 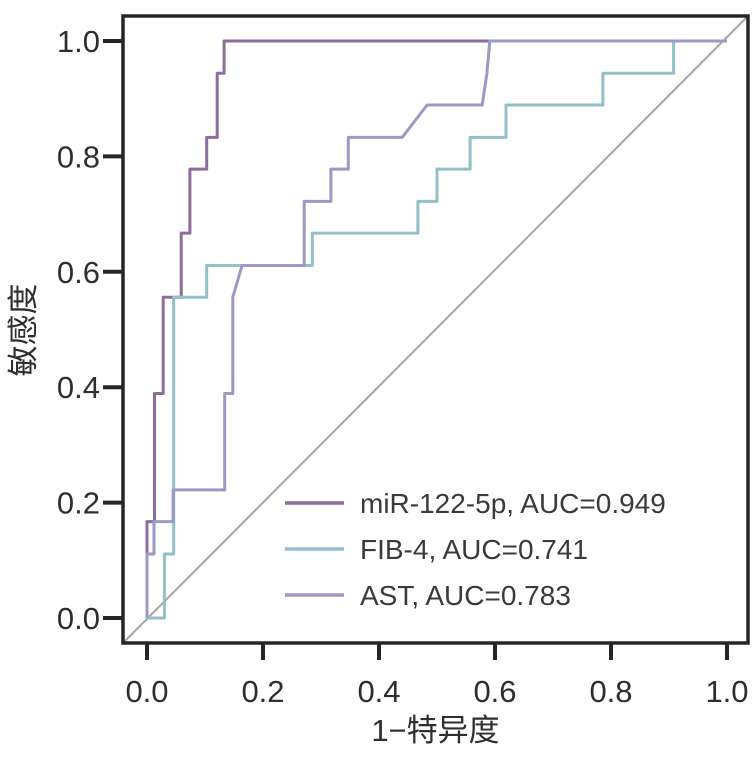 What do you see at coordinates (494, 691) in the screenshot?
I see `x-tick-label-0.6: 0.6` at bounding box center [494, 691].